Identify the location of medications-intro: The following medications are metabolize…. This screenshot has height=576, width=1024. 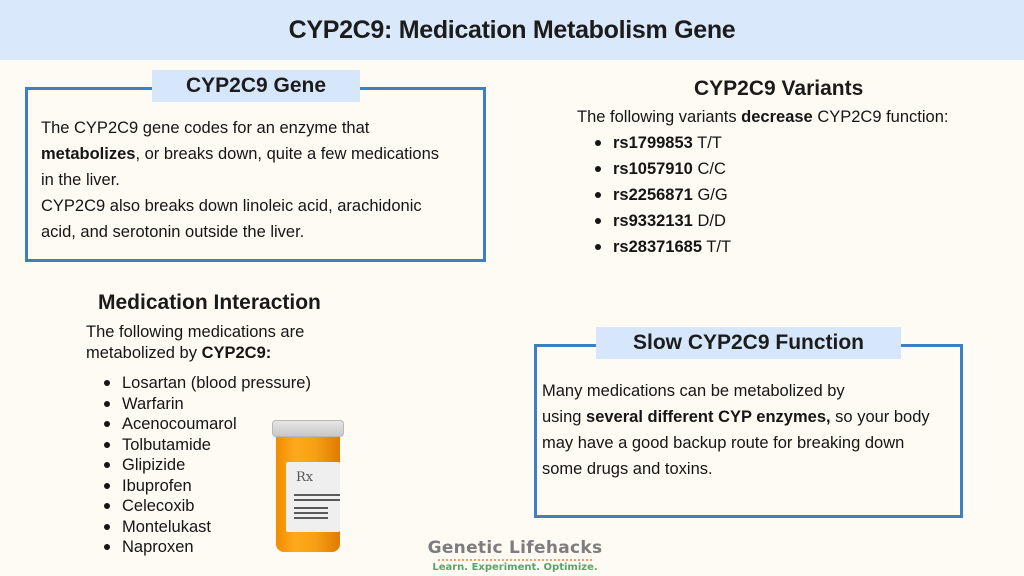
(195, 343).